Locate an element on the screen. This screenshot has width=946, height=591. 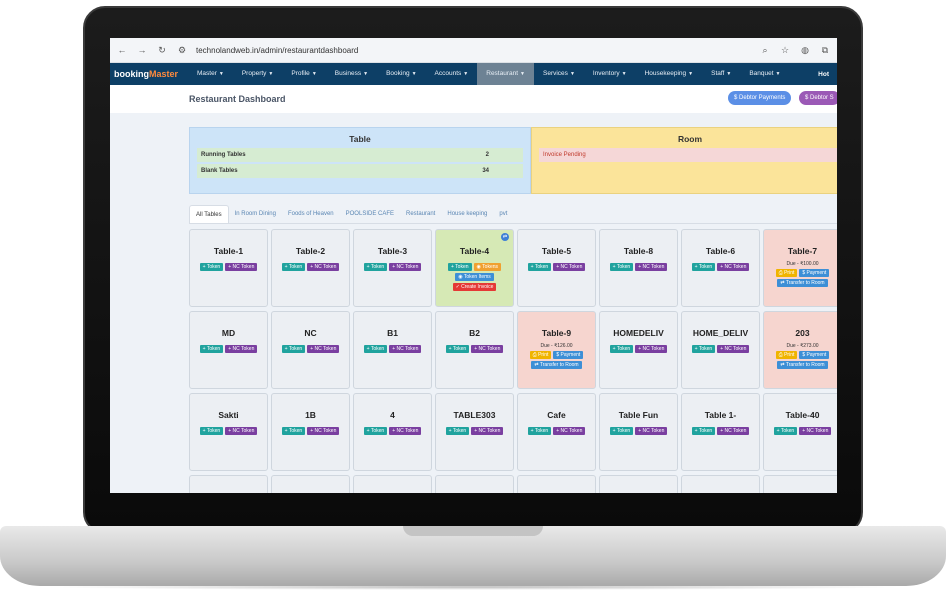
nav-item-accounts: Accounts ▼ is located at coordinates (452, 74).